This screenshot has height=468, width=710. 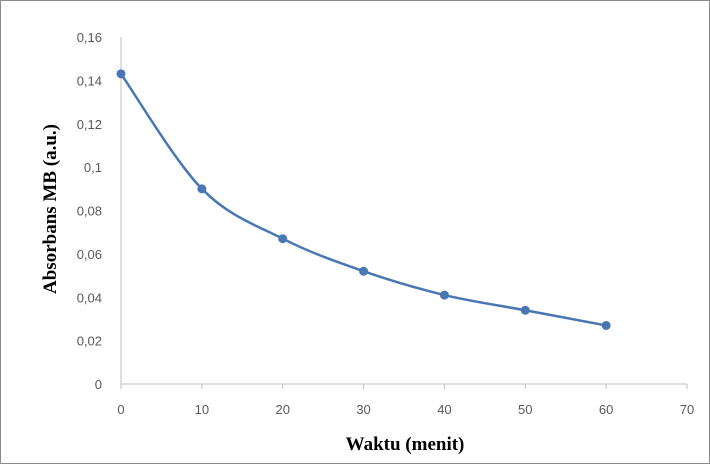 What do you see at coordinates (89, 37) in the screenshot?
I see `y-tick-label: 0,16` at bounding box center [89, 37].